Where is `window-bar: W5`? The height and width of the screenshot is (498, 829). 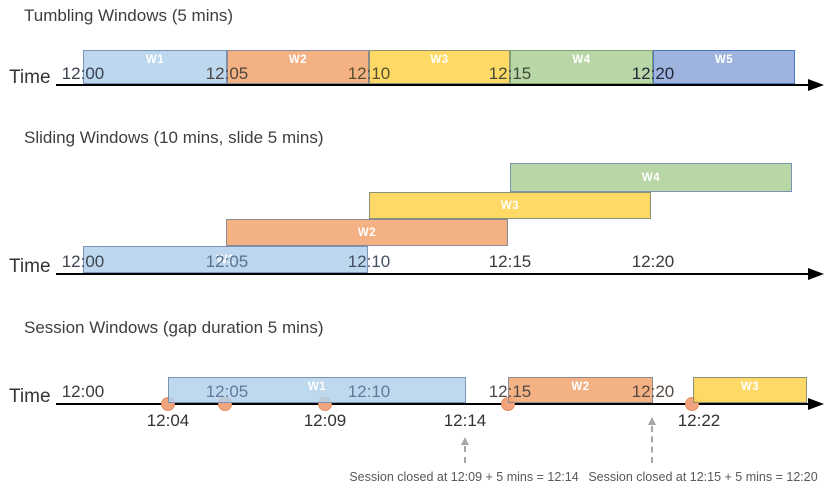
window-bar: W5 is located at coordinates (724, 67).